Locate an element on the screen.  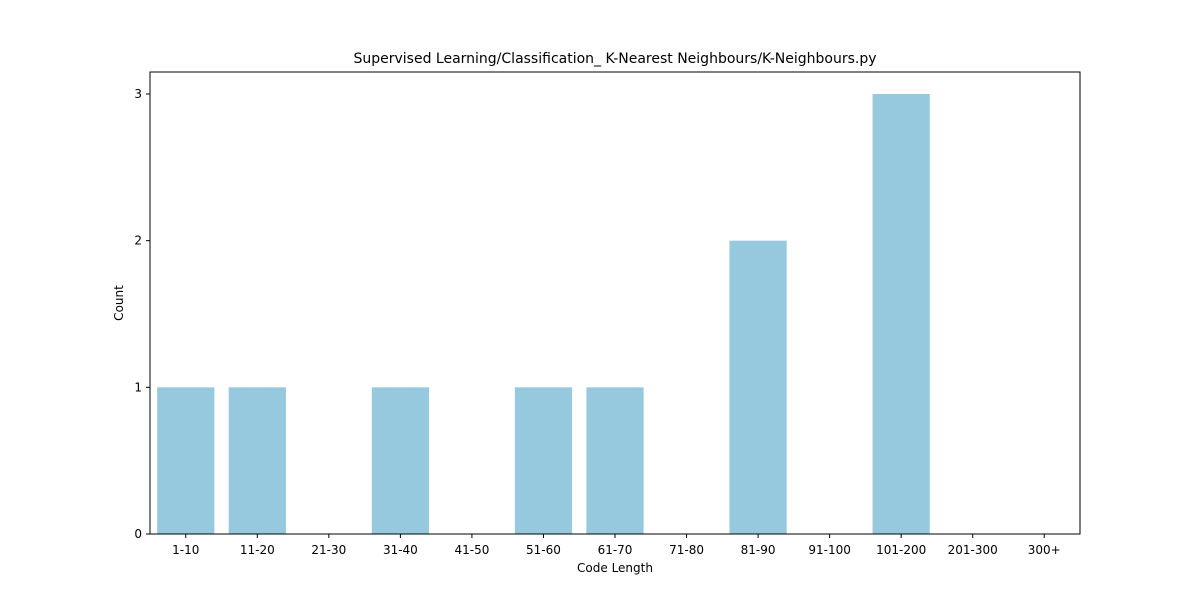
y-tick-label: 1 is located at coordinates (138, 387).